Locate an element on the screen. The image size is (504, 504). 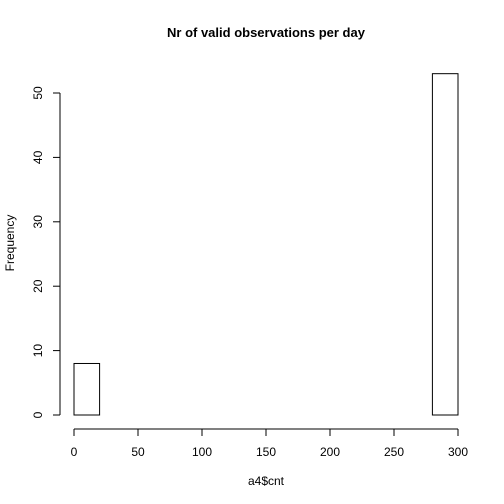
x-tick-label: 150 is located at coordinates (266, 452).